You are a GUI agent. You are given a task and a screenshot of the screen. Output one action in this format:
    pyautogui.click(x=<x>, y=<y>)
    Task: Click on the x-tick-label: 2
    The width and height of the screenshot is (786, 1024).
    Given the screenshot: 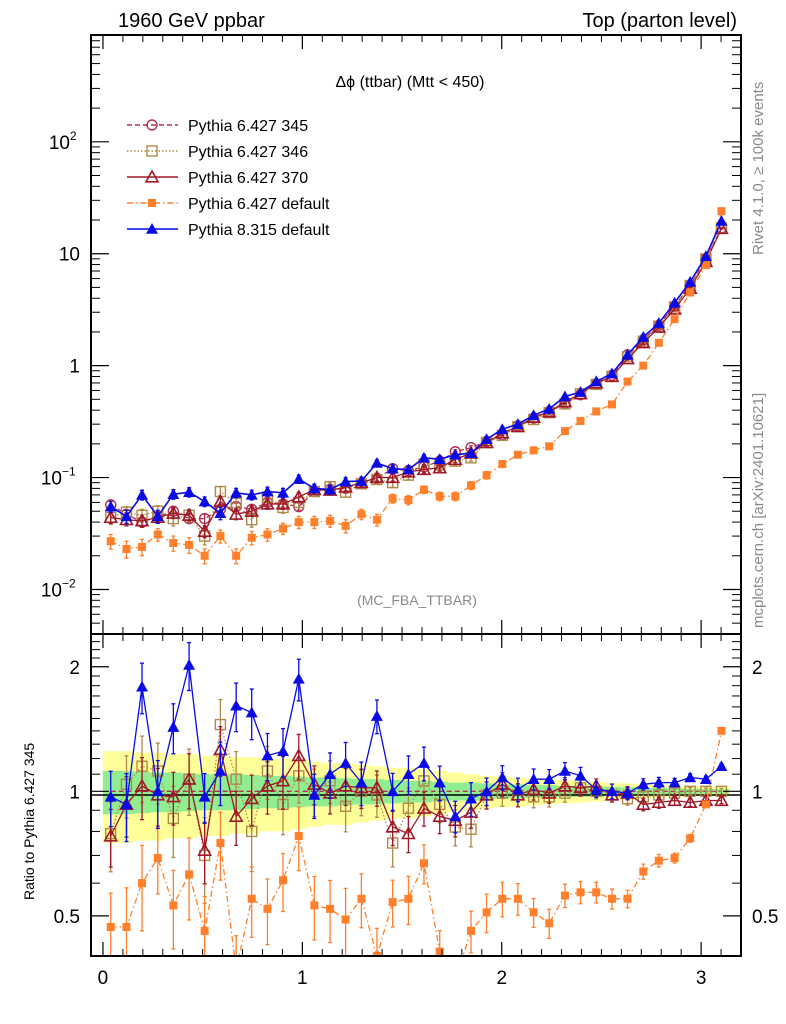 What is the action you would take?
    pyautogui.click(x=501, y=978)
    